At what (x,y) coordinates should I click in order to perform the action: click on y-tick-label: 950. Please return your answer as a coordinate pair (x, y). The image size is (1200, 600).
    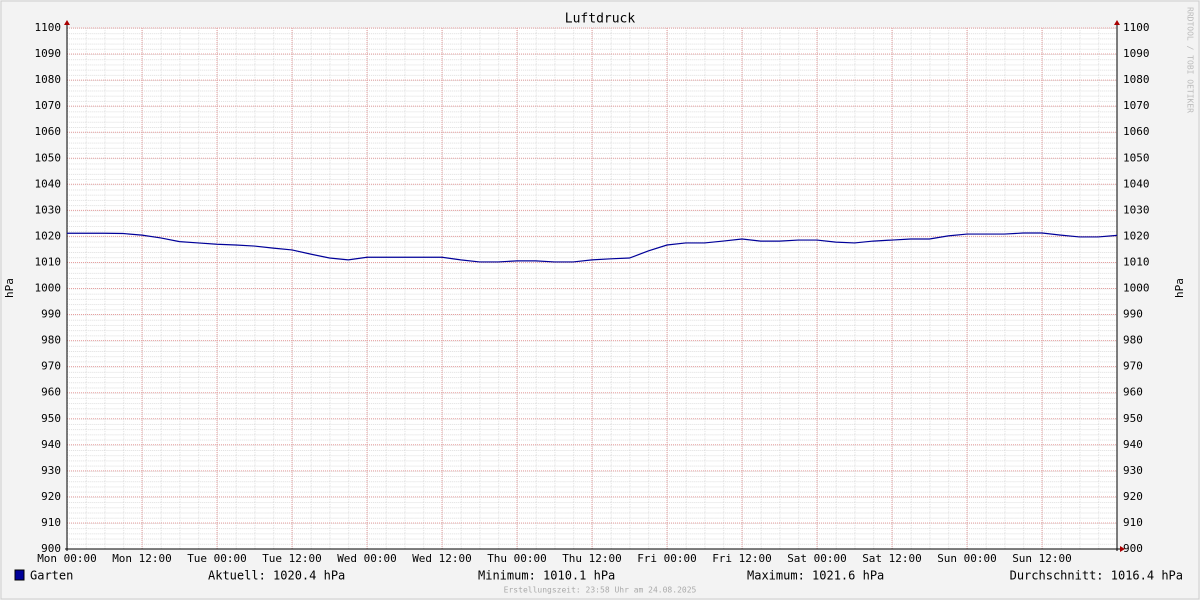
    Looking at the image, I should click on (51, 418).